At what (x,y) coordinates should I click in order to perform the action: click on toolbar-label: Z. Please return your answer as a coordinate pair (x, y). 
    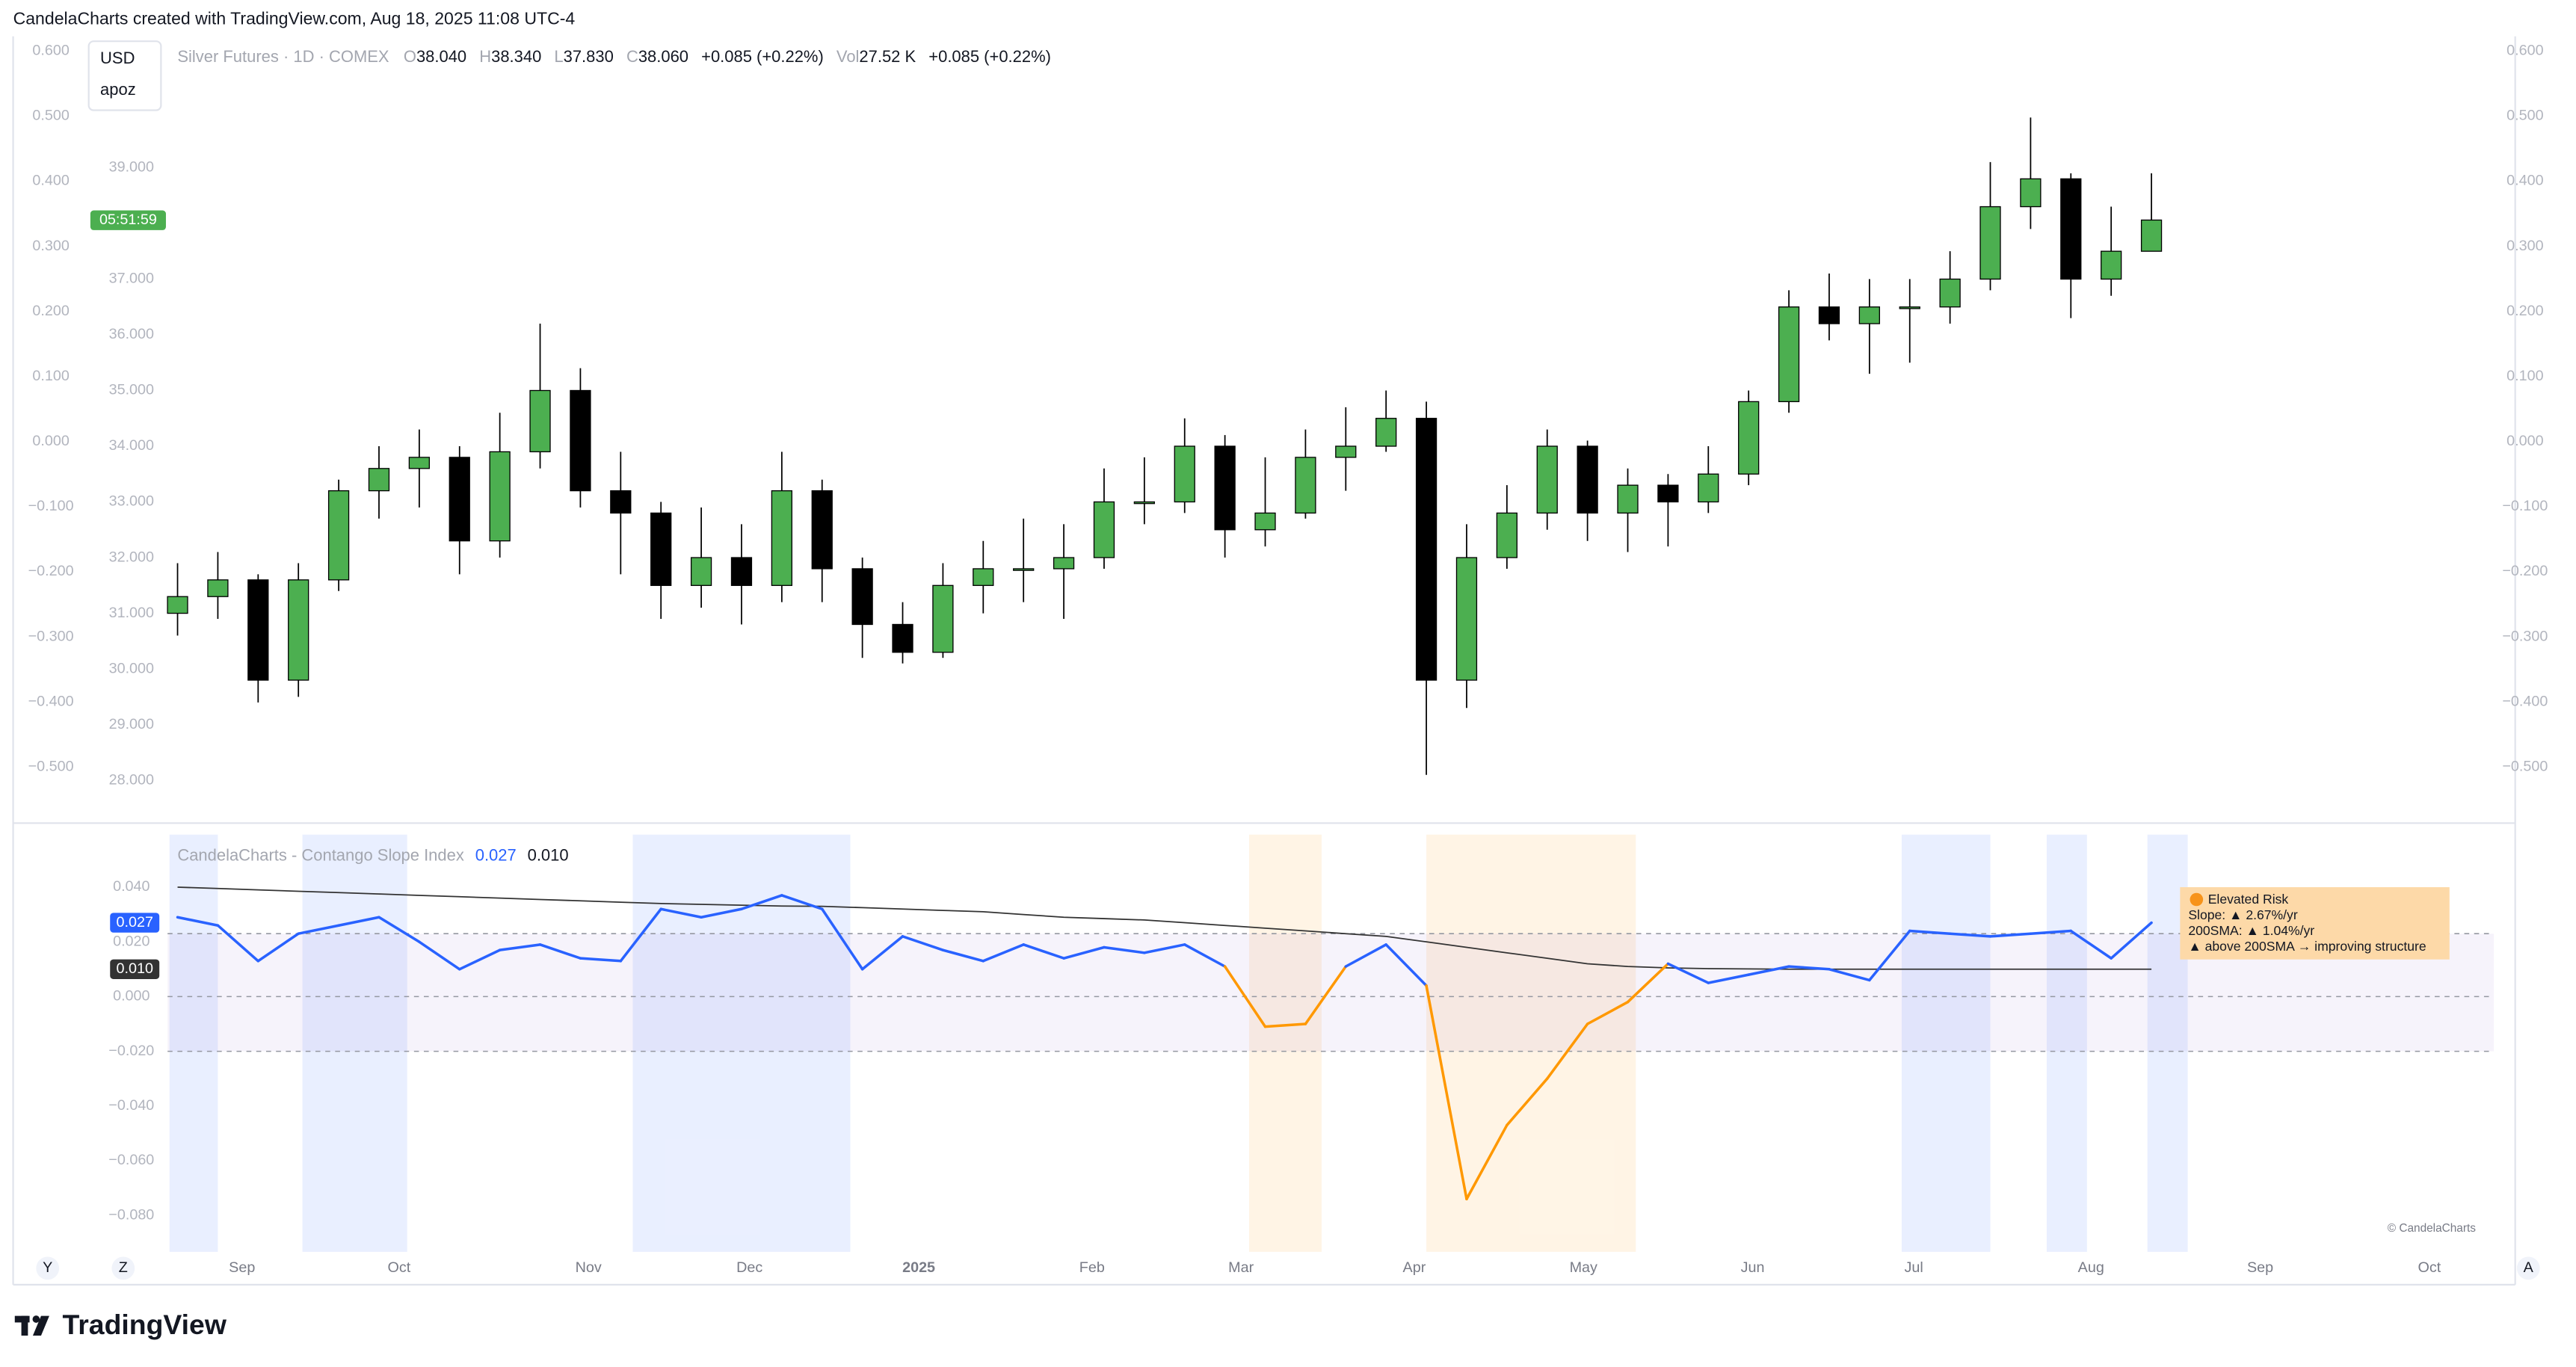
    Looking at the image, I should click on (123, 1267).